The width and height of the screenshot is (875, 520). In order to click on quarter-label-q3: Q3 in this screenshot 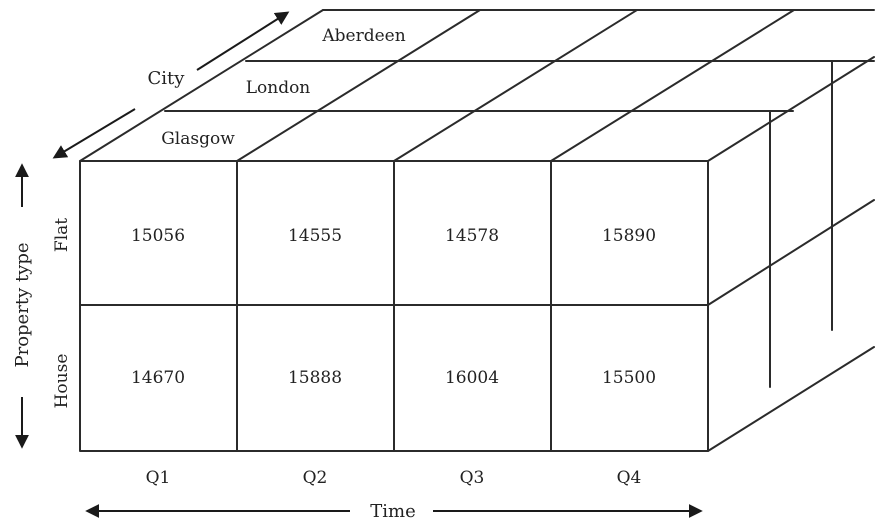, I will do `click(472, 478)`.